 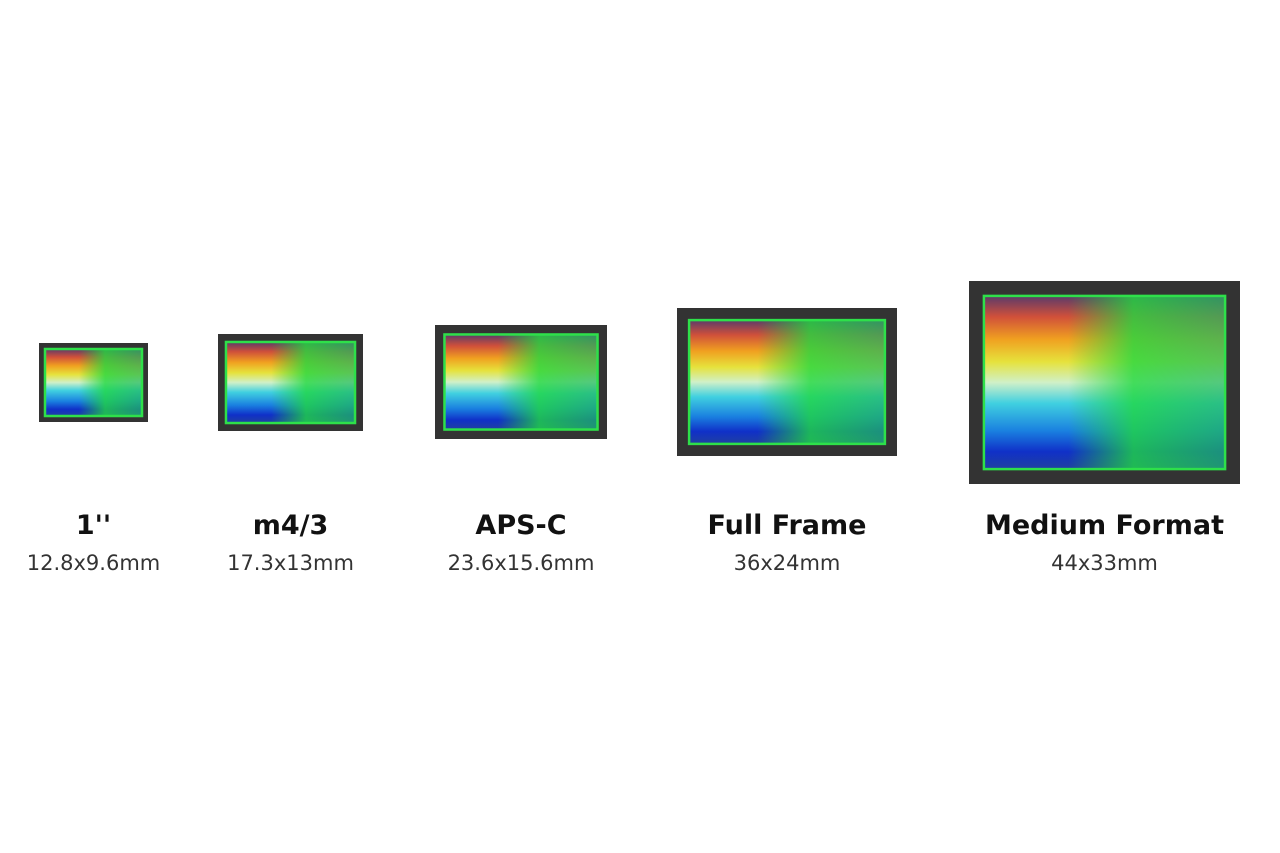 I want to click on sensor: Full Frame 36x24mm, so click(x=787, y=441).